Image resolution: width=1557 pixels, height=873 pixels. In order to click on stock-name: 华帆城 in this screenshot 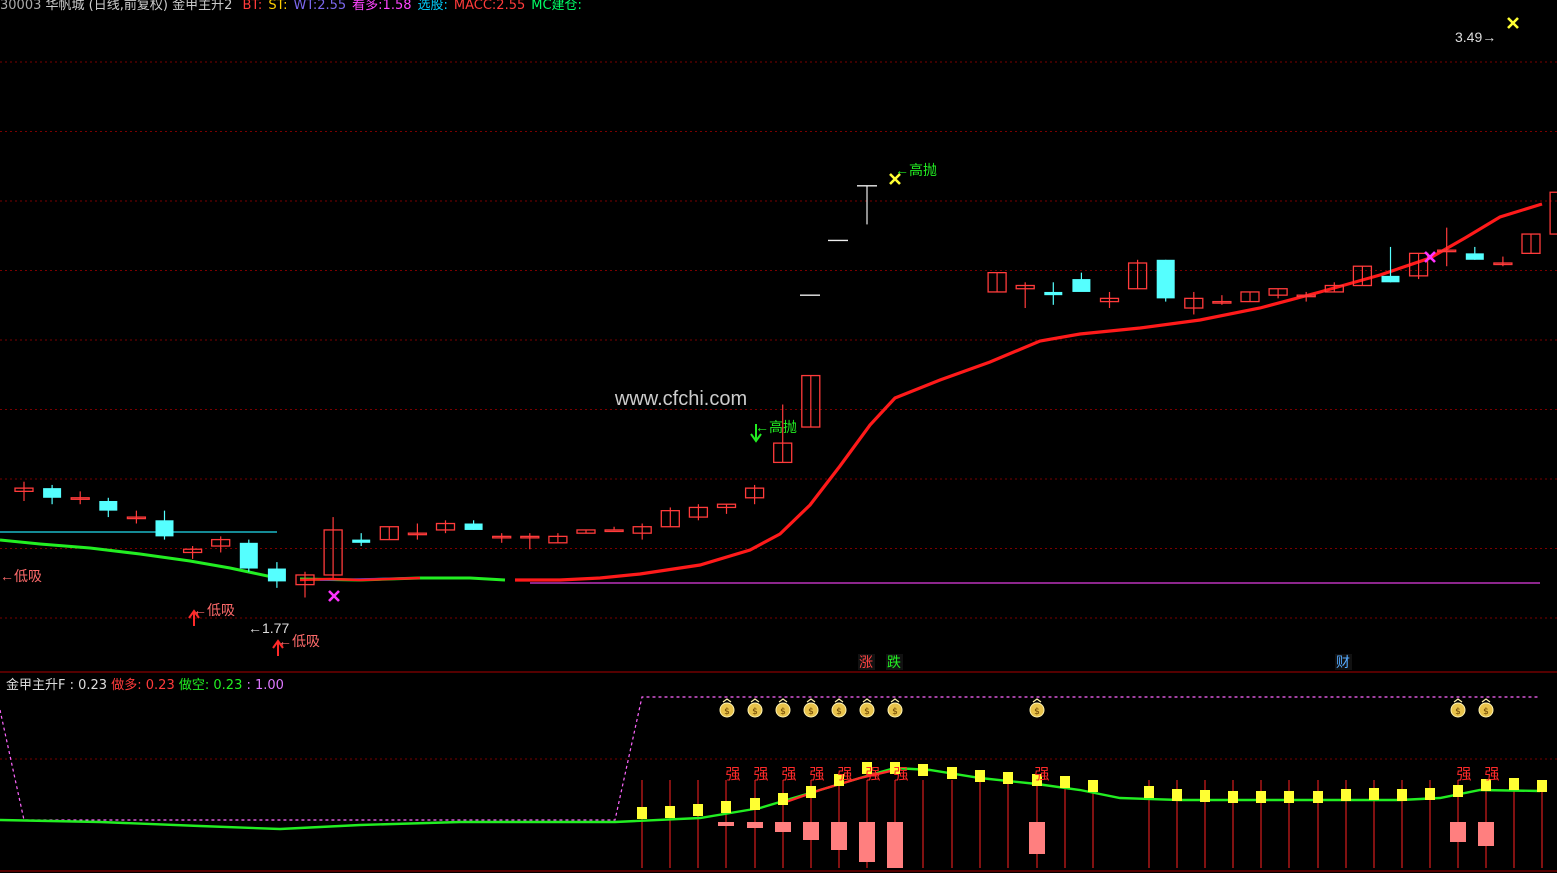, I will do `click(65, 6)`.